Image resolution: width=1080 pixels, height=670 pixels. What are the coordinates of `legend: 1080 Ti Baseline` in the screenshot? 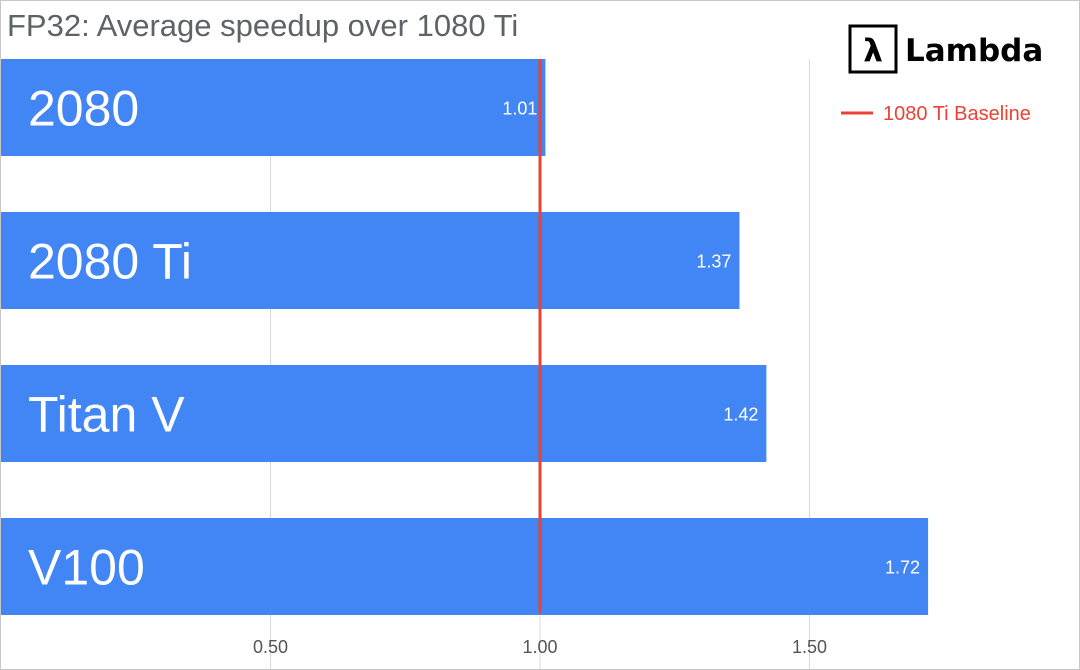 It's located at (936, 114).